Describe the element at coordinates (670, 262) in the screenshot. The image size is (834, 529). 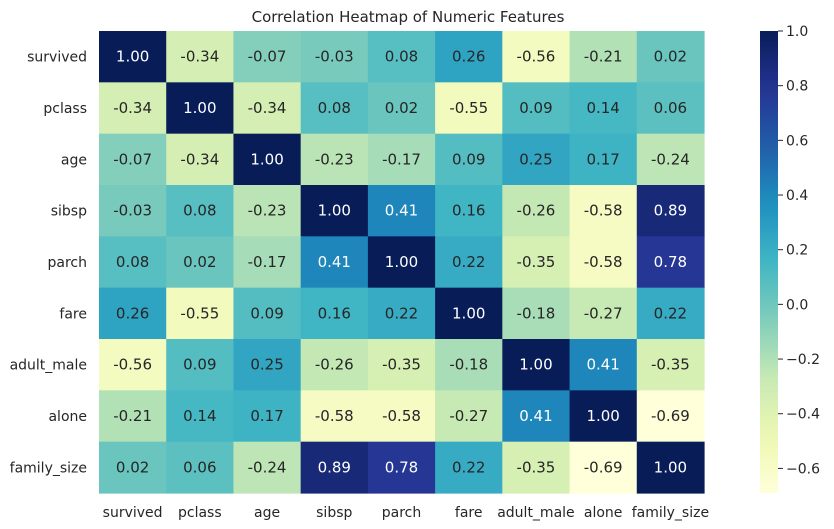
I see `cell-value-label: 0.78` at that location.